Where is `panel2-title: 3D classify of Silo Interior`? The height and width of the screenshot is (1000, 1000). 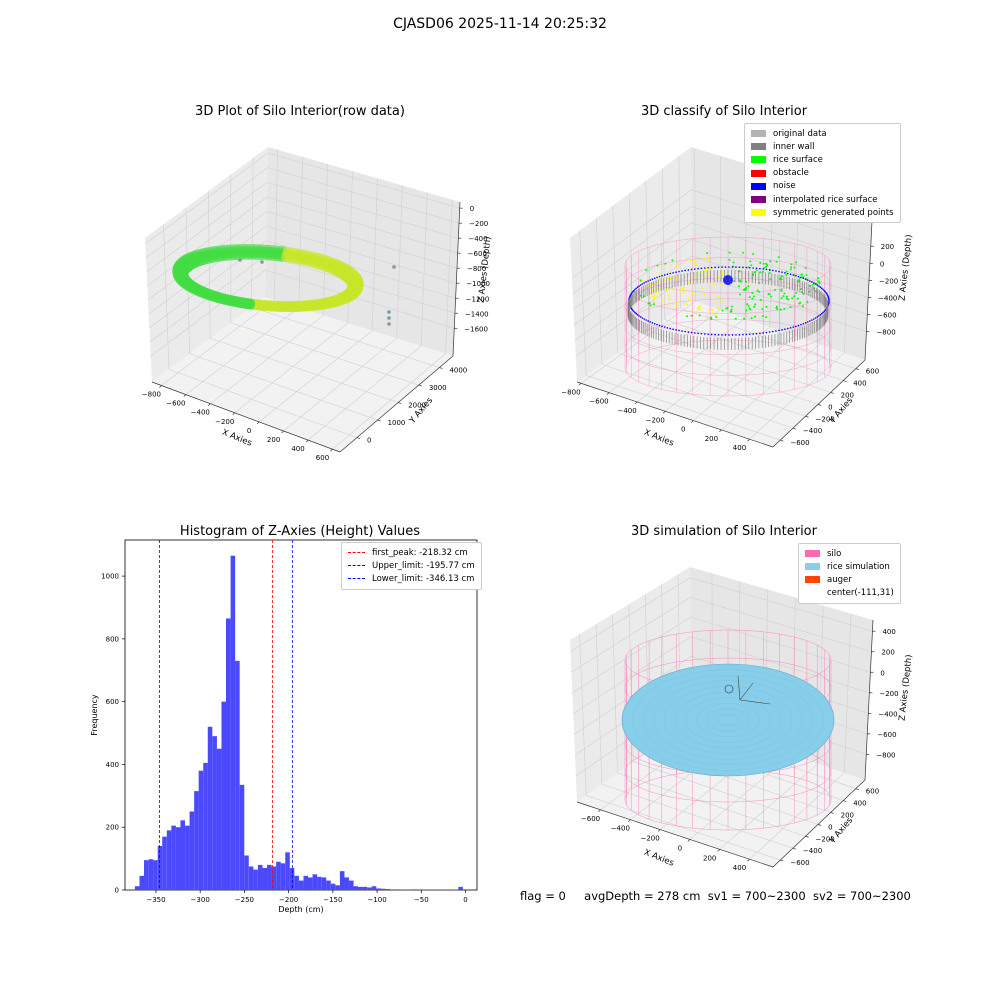 panel2-title: 3D classify of Silo Interior is located at coordinates (724, 111).